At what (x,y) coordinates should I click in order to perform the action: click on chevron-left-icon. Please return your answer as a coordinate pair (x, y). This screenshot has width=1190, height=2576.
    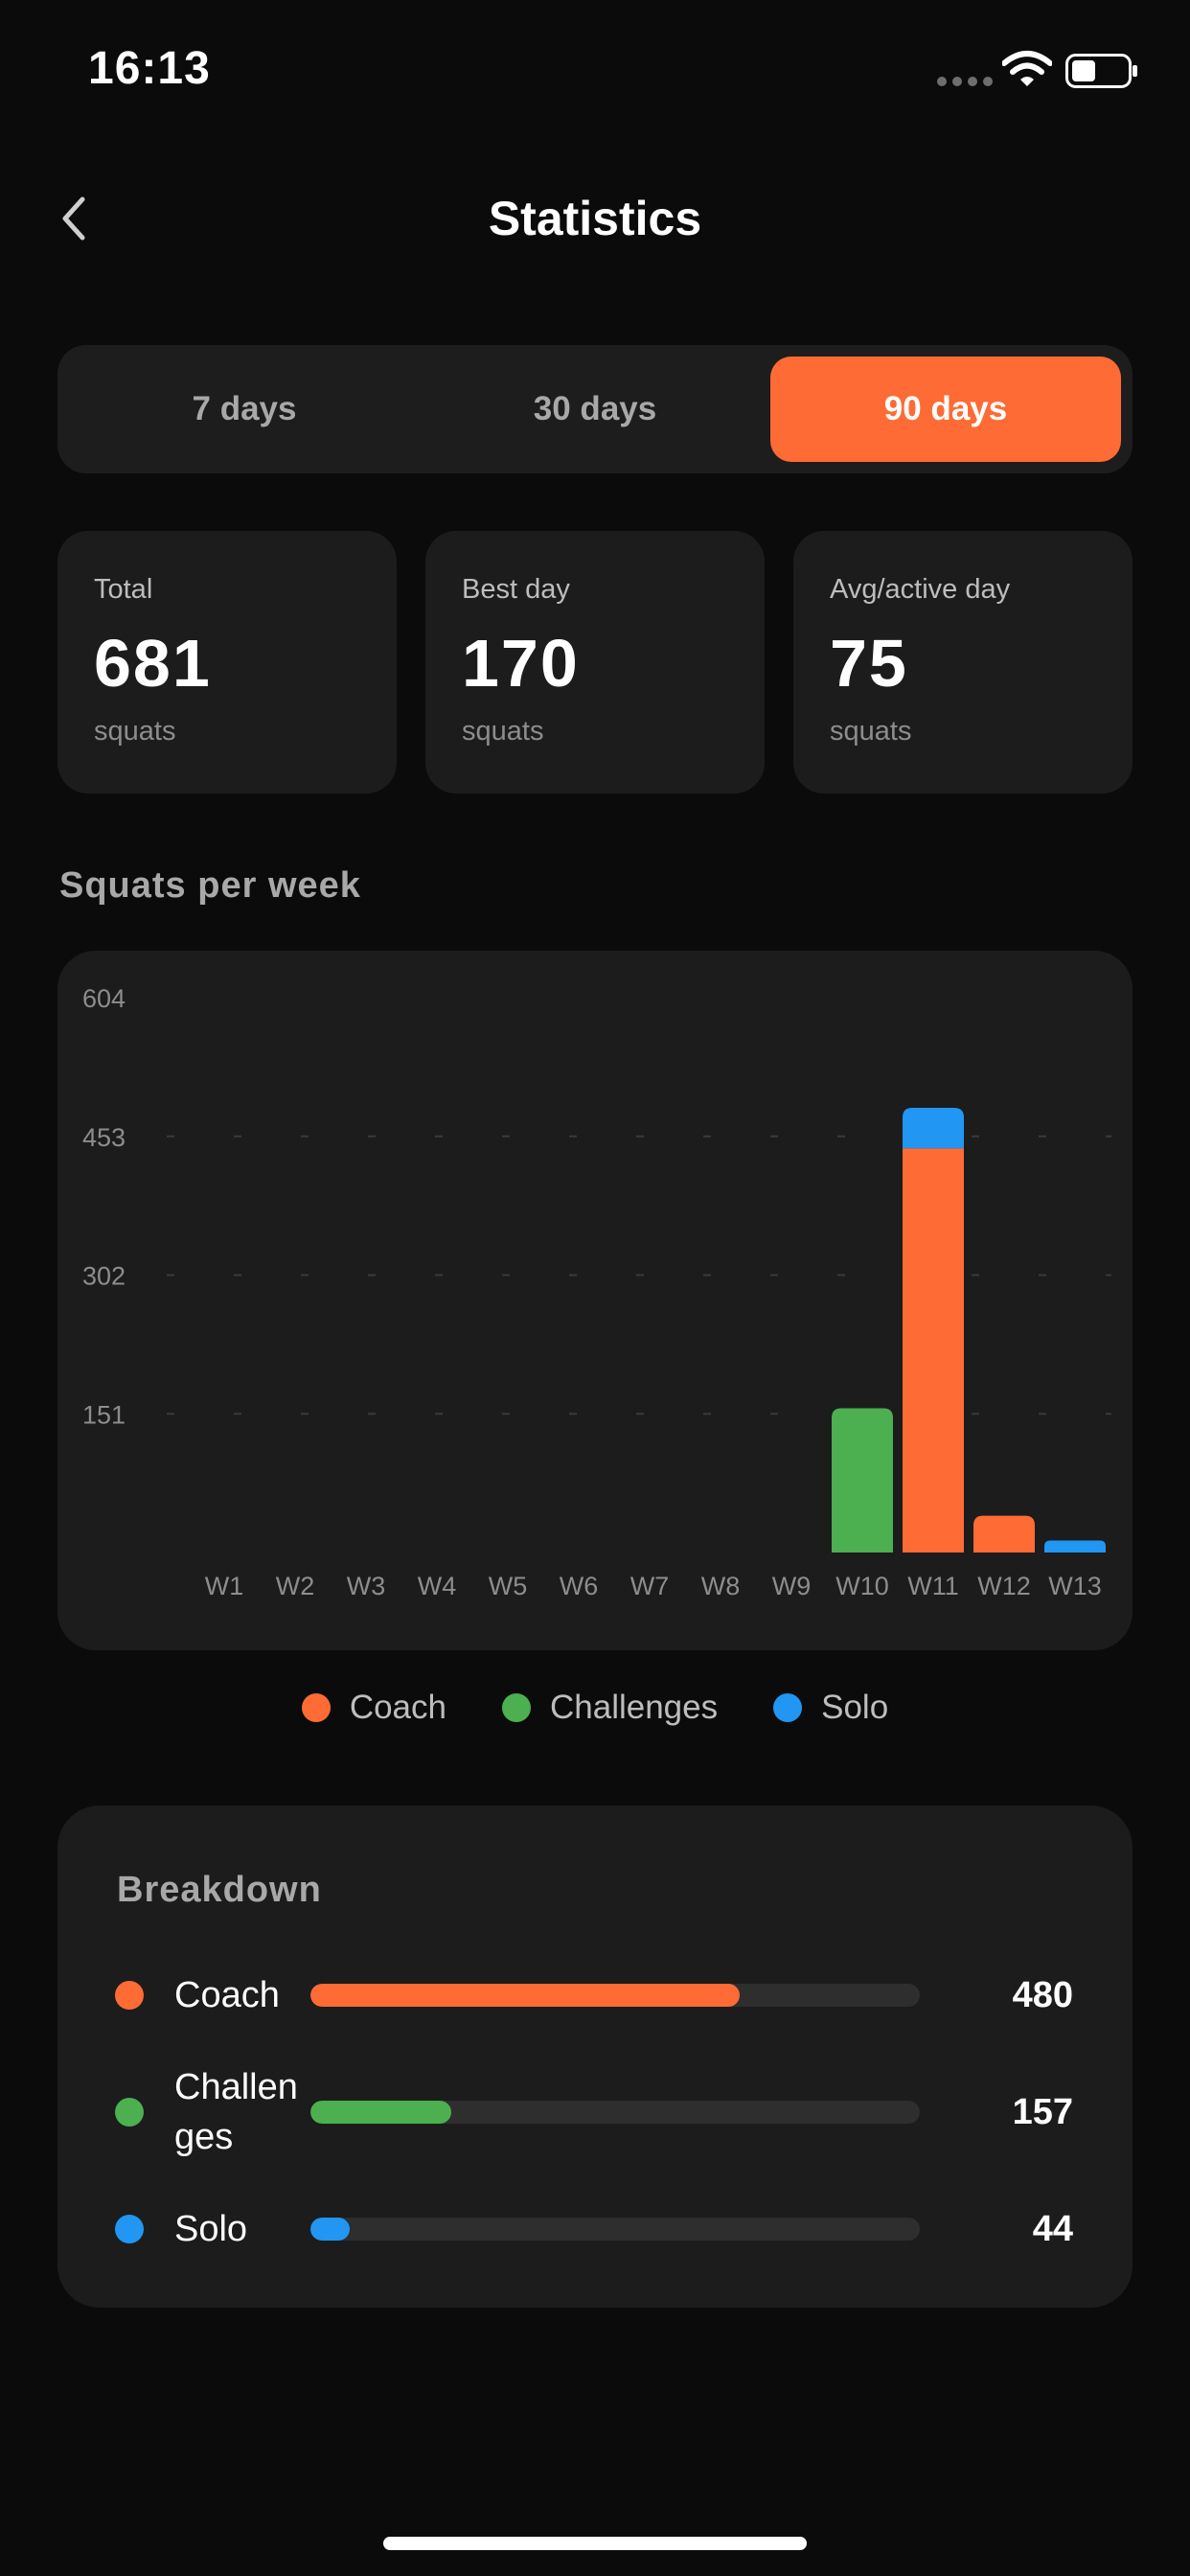
    Looking at the image, I should click on (74, 218).